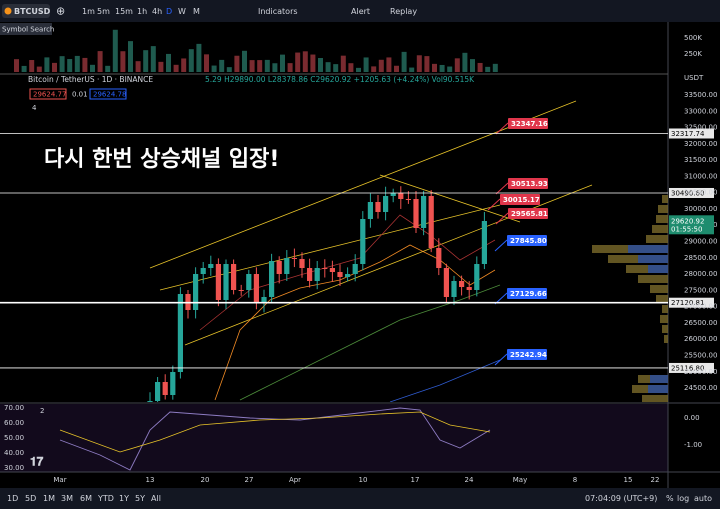 This screenshot has width=720, height=509. Describe the element at coordinates (140, 498) in the screenshot. I see `range-button: 5Y` at that location.